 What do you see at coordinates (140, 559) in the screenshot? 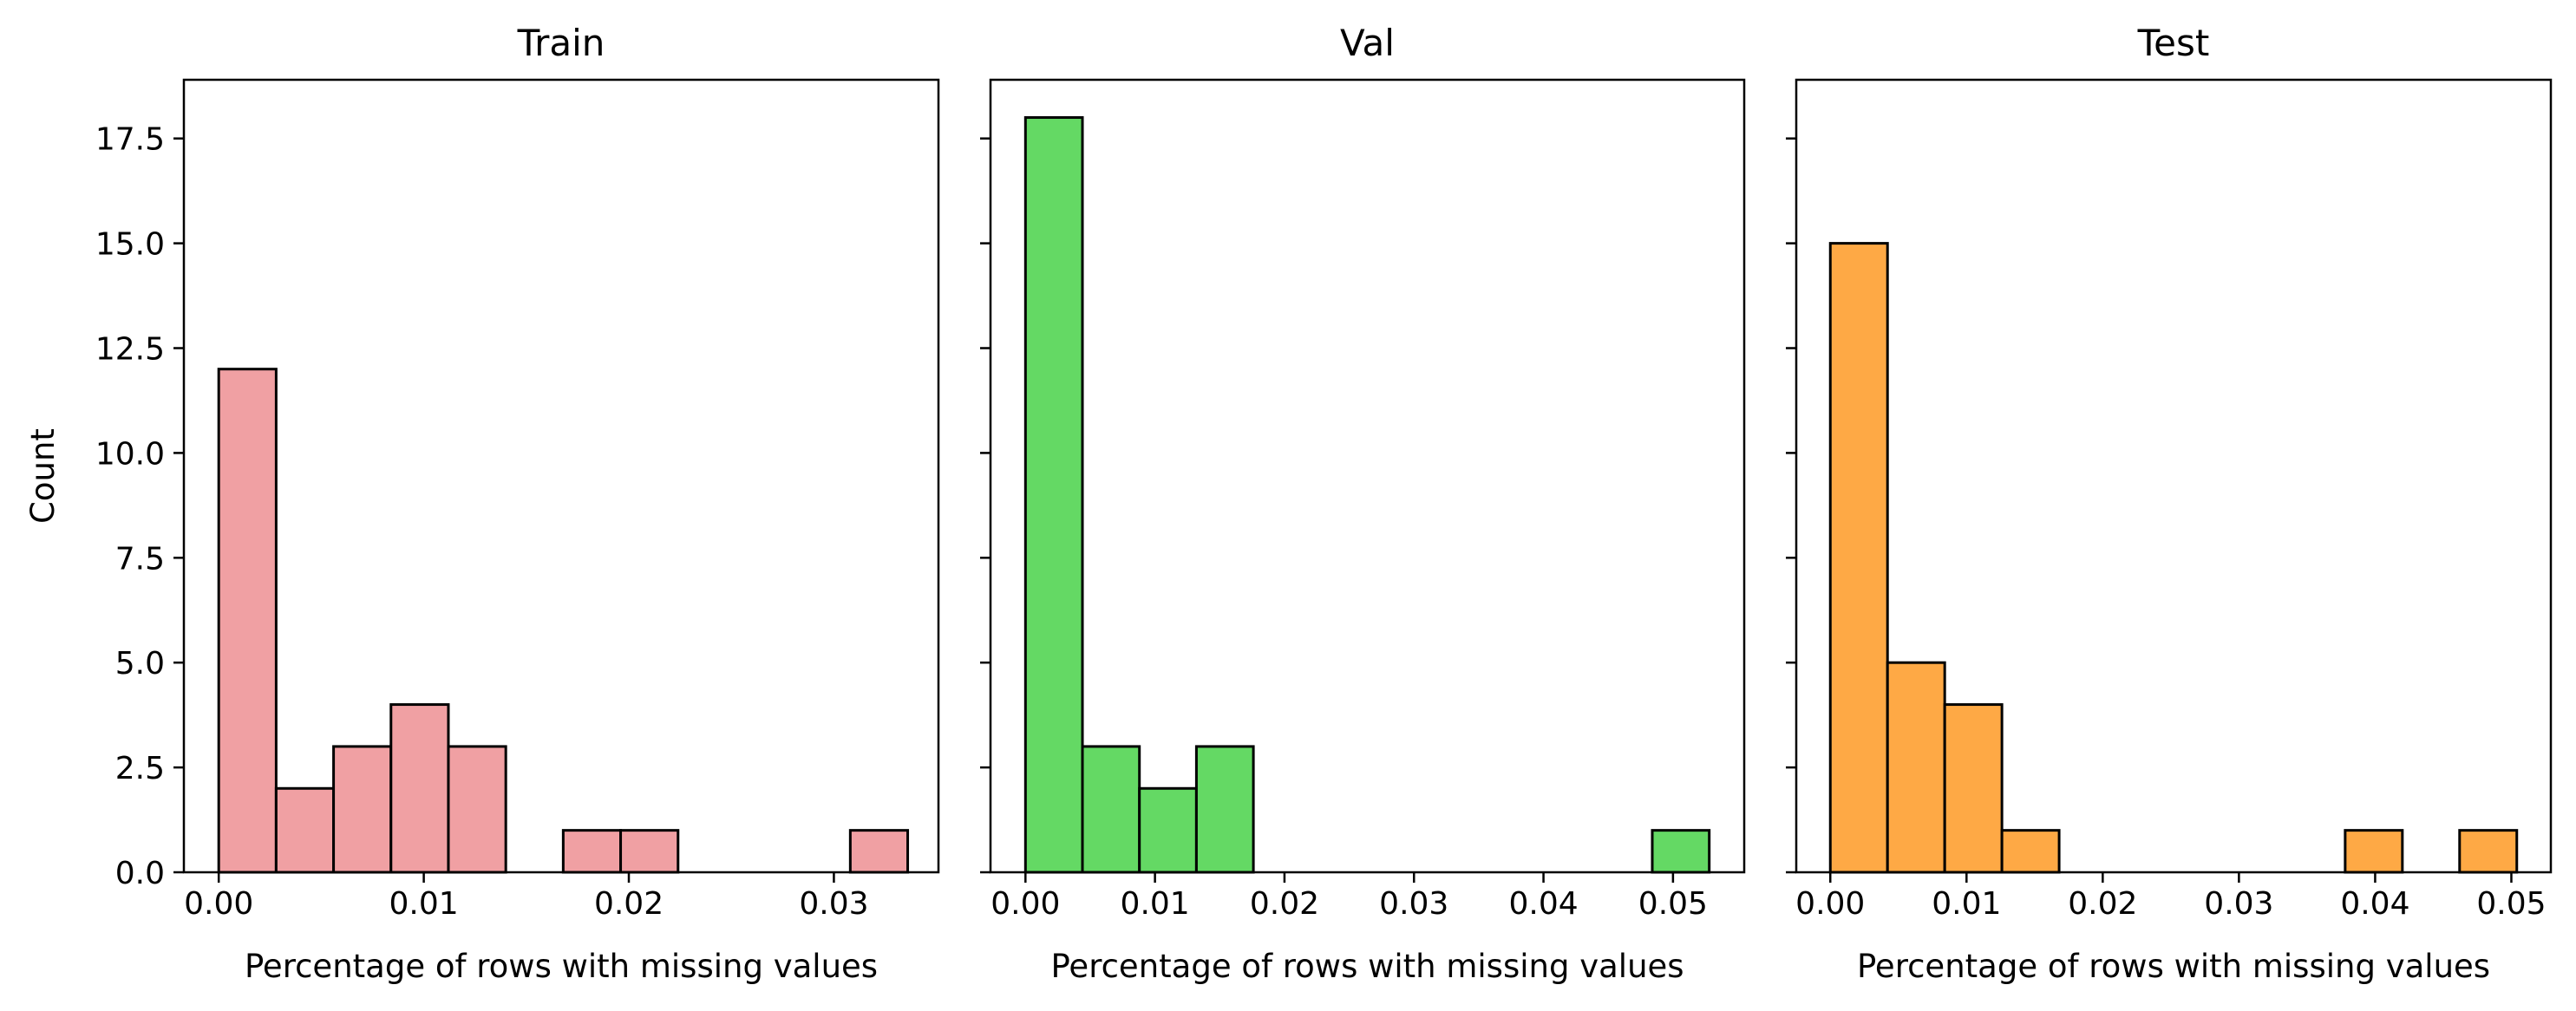
I see `y-tick-label: 7.5` at bounding box center [140, 559].